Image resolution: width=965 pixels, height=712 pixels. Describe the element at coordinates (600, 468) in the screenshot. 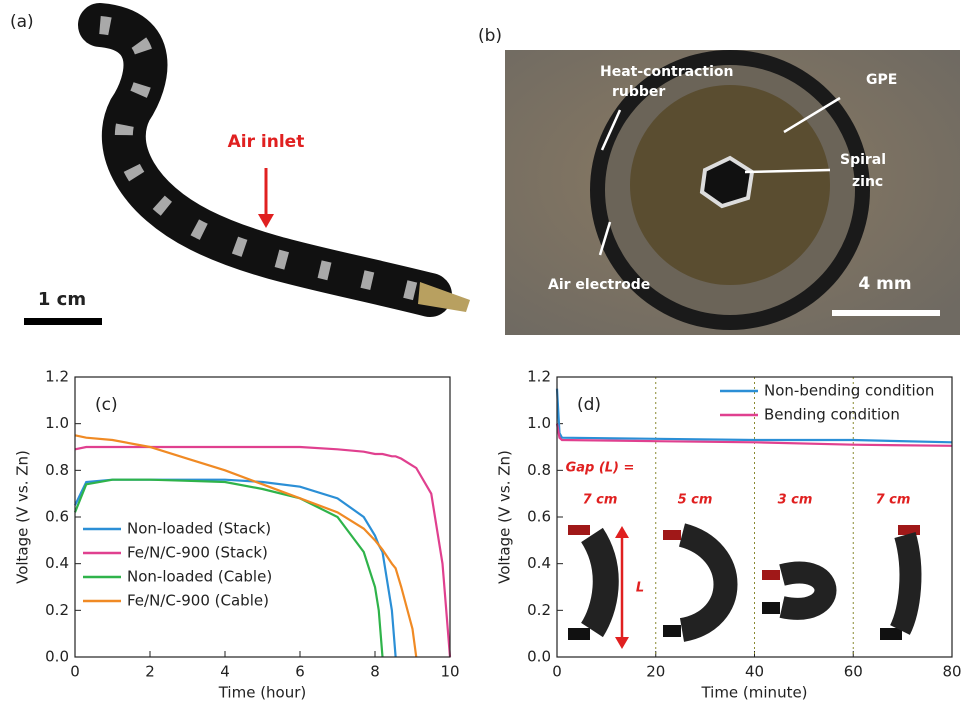

I see `annotation: Gap (L) =` at that location.